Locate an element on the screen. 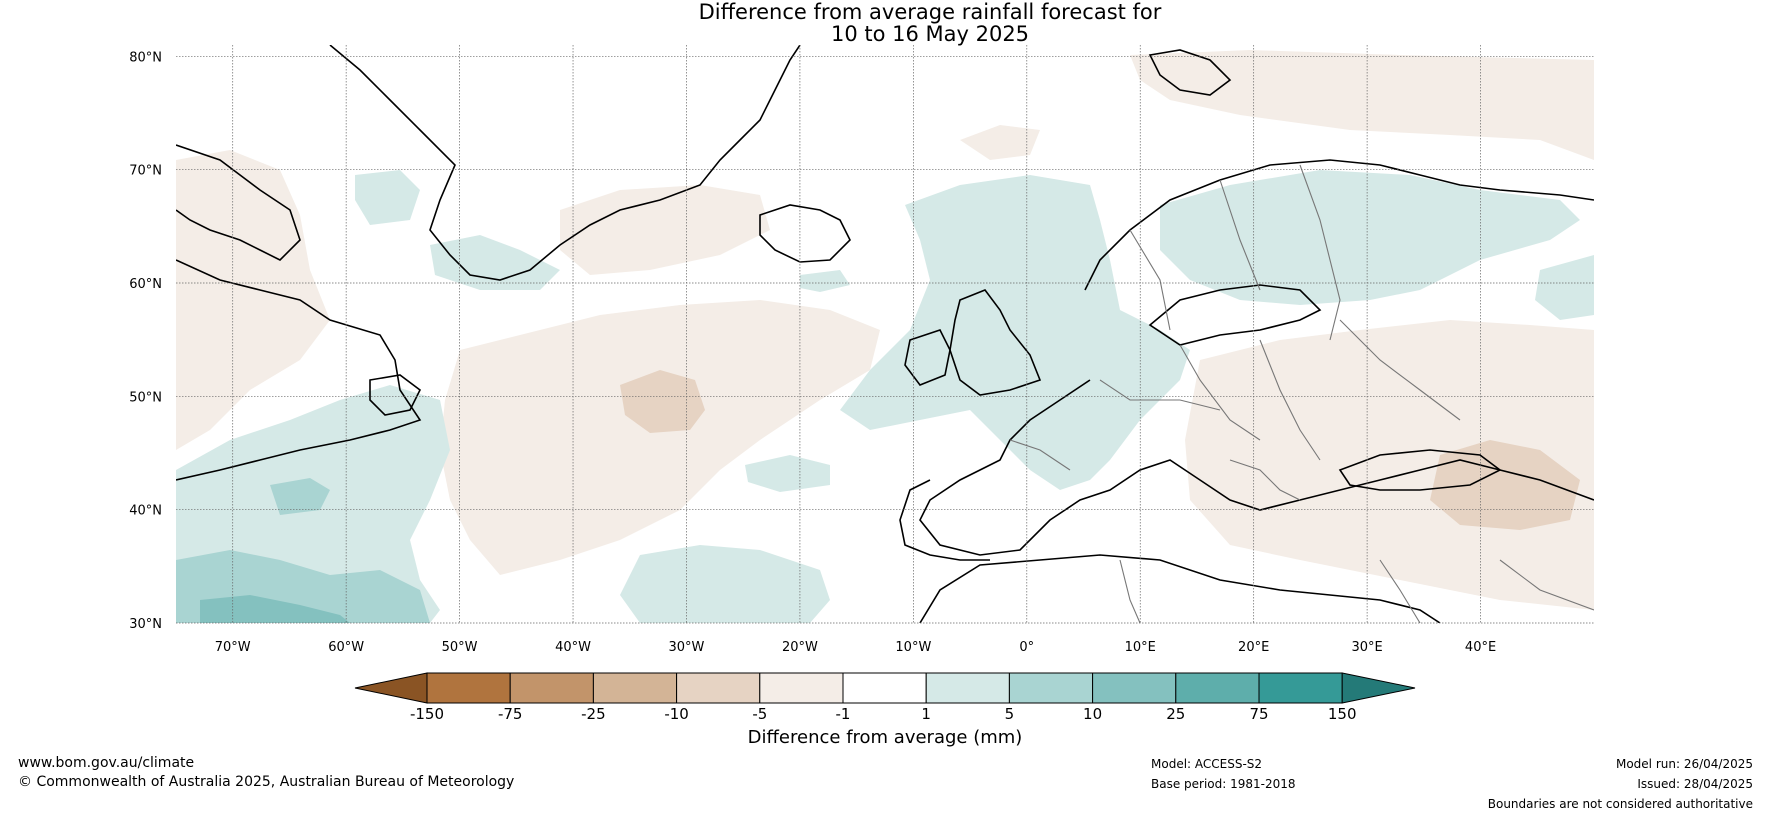 This screenshot has height=816, width=1770. base-period-text: Base period: 1981-2018 is located at coordinates (1223, 784).